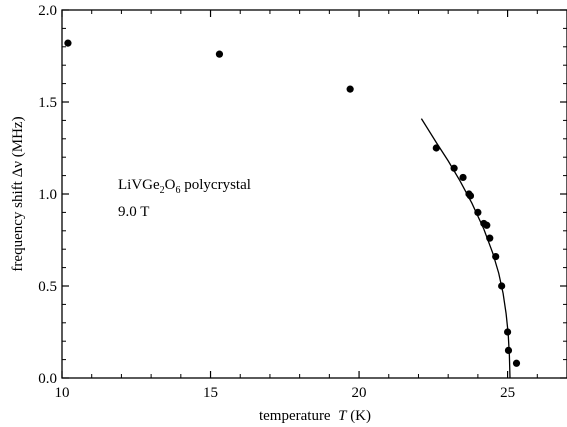 Image resolution: width=567 pixels, height=427 pixels. I want to click on x-tick-label: 20, so click(359, 393).